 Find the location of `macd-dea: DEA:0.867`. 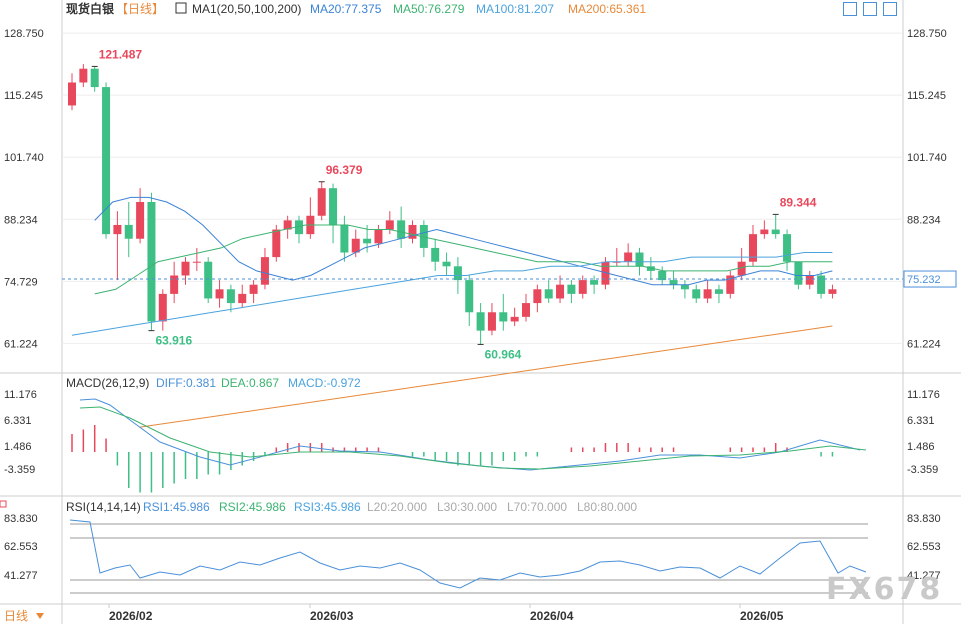

macd-dea: DEA:0.867 is located at coordinates (250, 383).